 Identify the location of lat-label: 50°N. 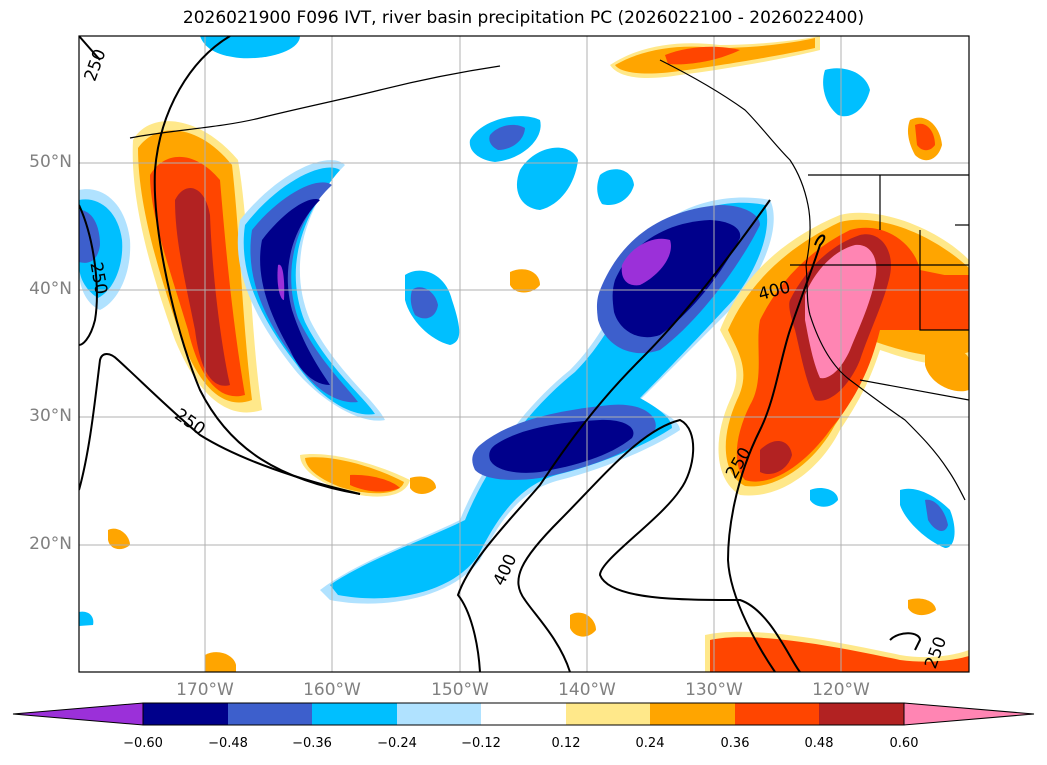
(50, 162).